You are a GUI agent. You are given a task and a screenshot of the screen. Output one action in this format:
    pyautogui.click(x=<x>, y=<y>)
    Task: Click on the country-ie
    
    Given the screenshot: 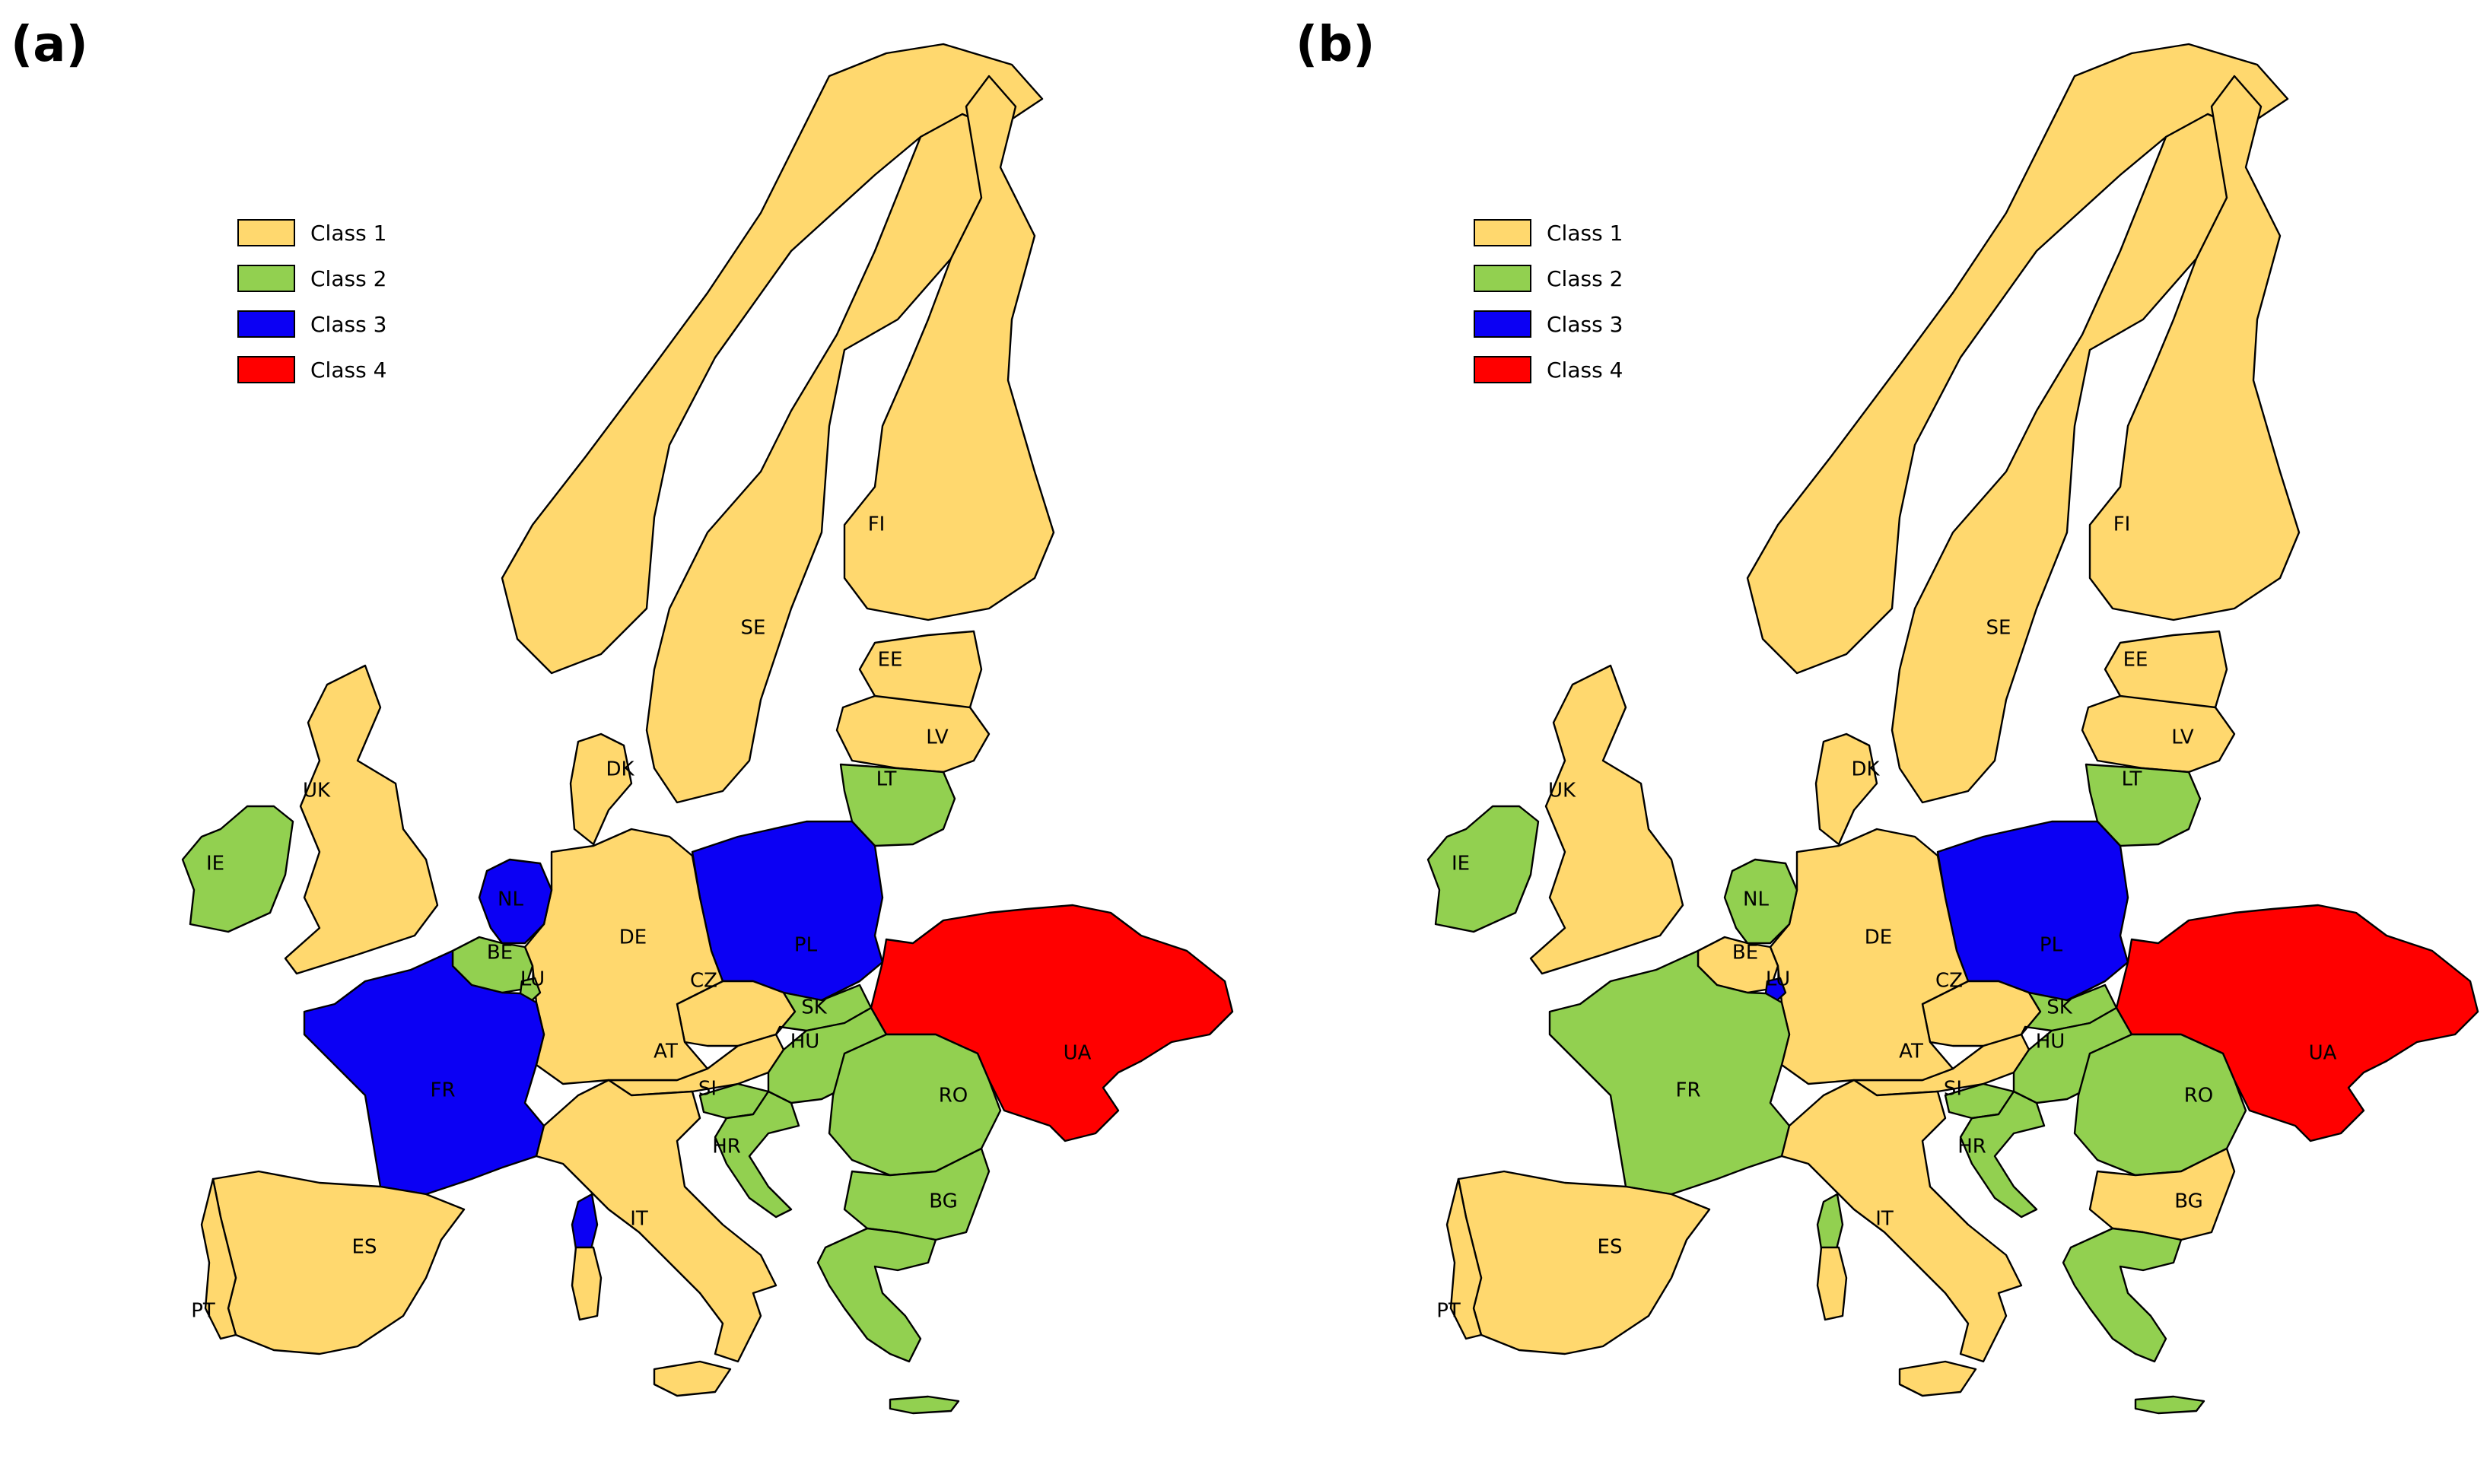 What is the action you would take?
    pyautogui.click(x=1483, y=869)
    